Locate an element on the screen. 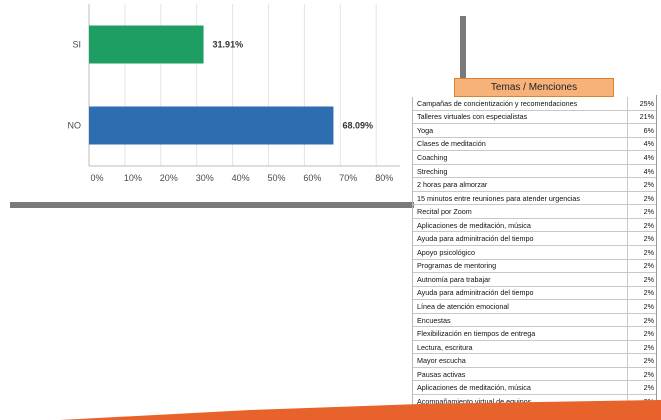  x-tick-label: 60% is located at coordinates (312, 178).